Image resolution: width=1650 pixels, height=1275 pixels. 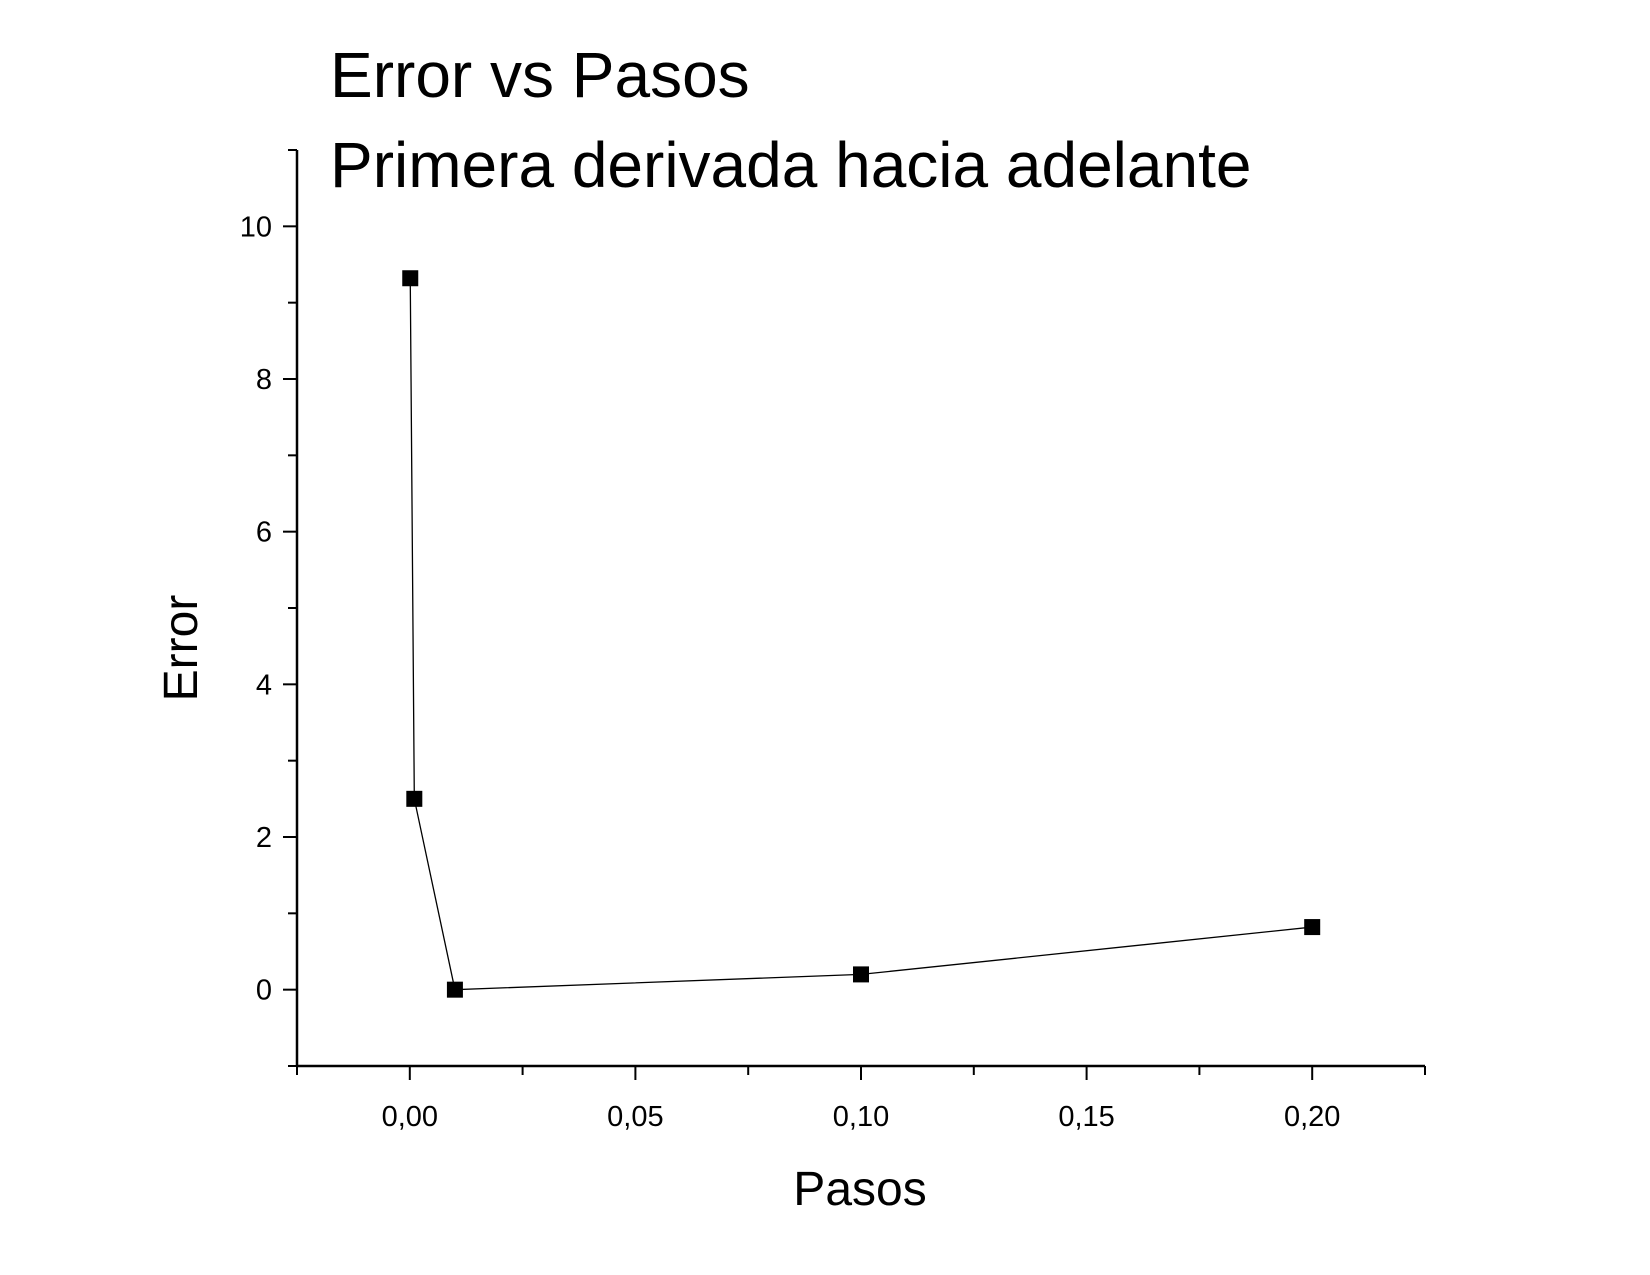 What do you see at coordinates (540, 75) in the screenshot?
I see `chart-title: Error vs Pasos` at bounding box center [540, 75].